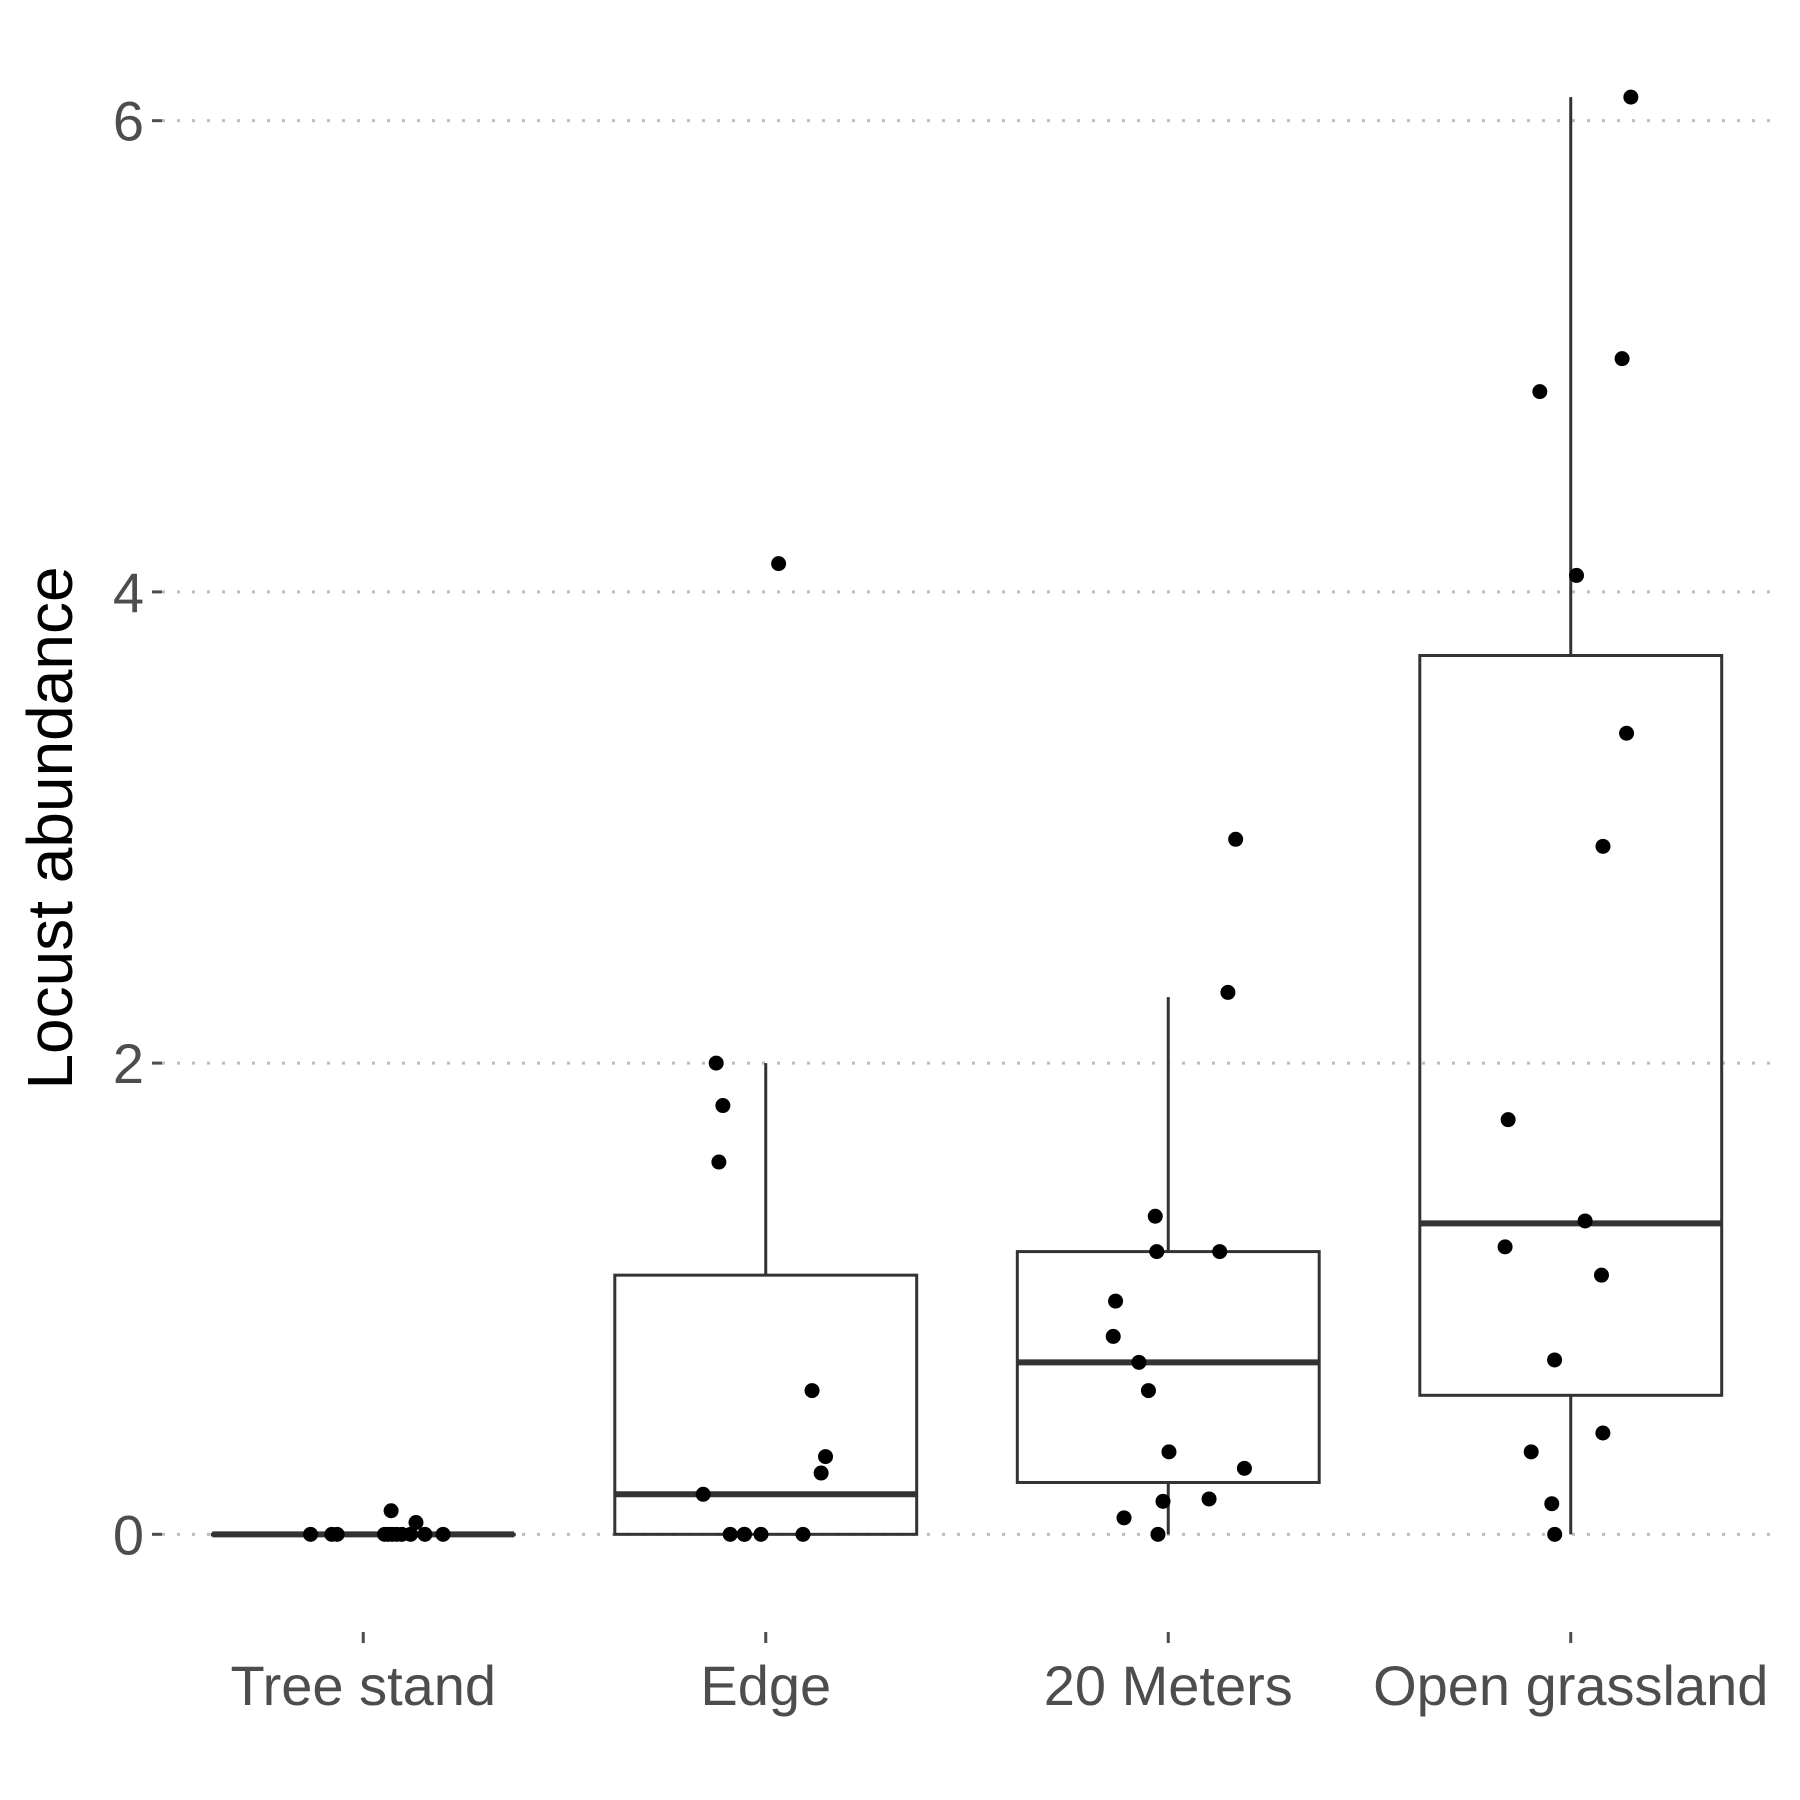 The width and height of the screenshot is (1800, 1800). I want to click on box-open-grassland, so click(1571, 816).